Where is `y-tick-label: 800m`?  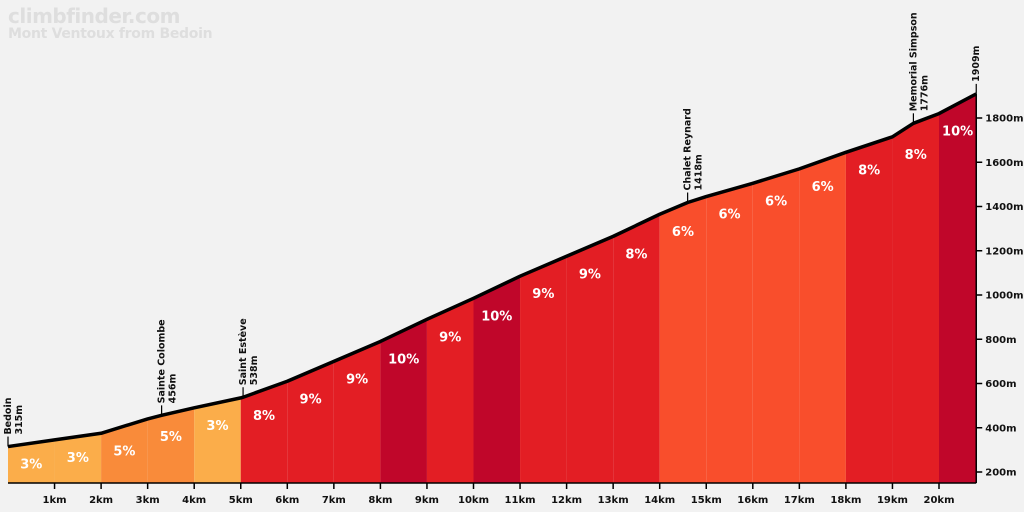
y-tick-label: 800m is located at coordinates (1000, 340).